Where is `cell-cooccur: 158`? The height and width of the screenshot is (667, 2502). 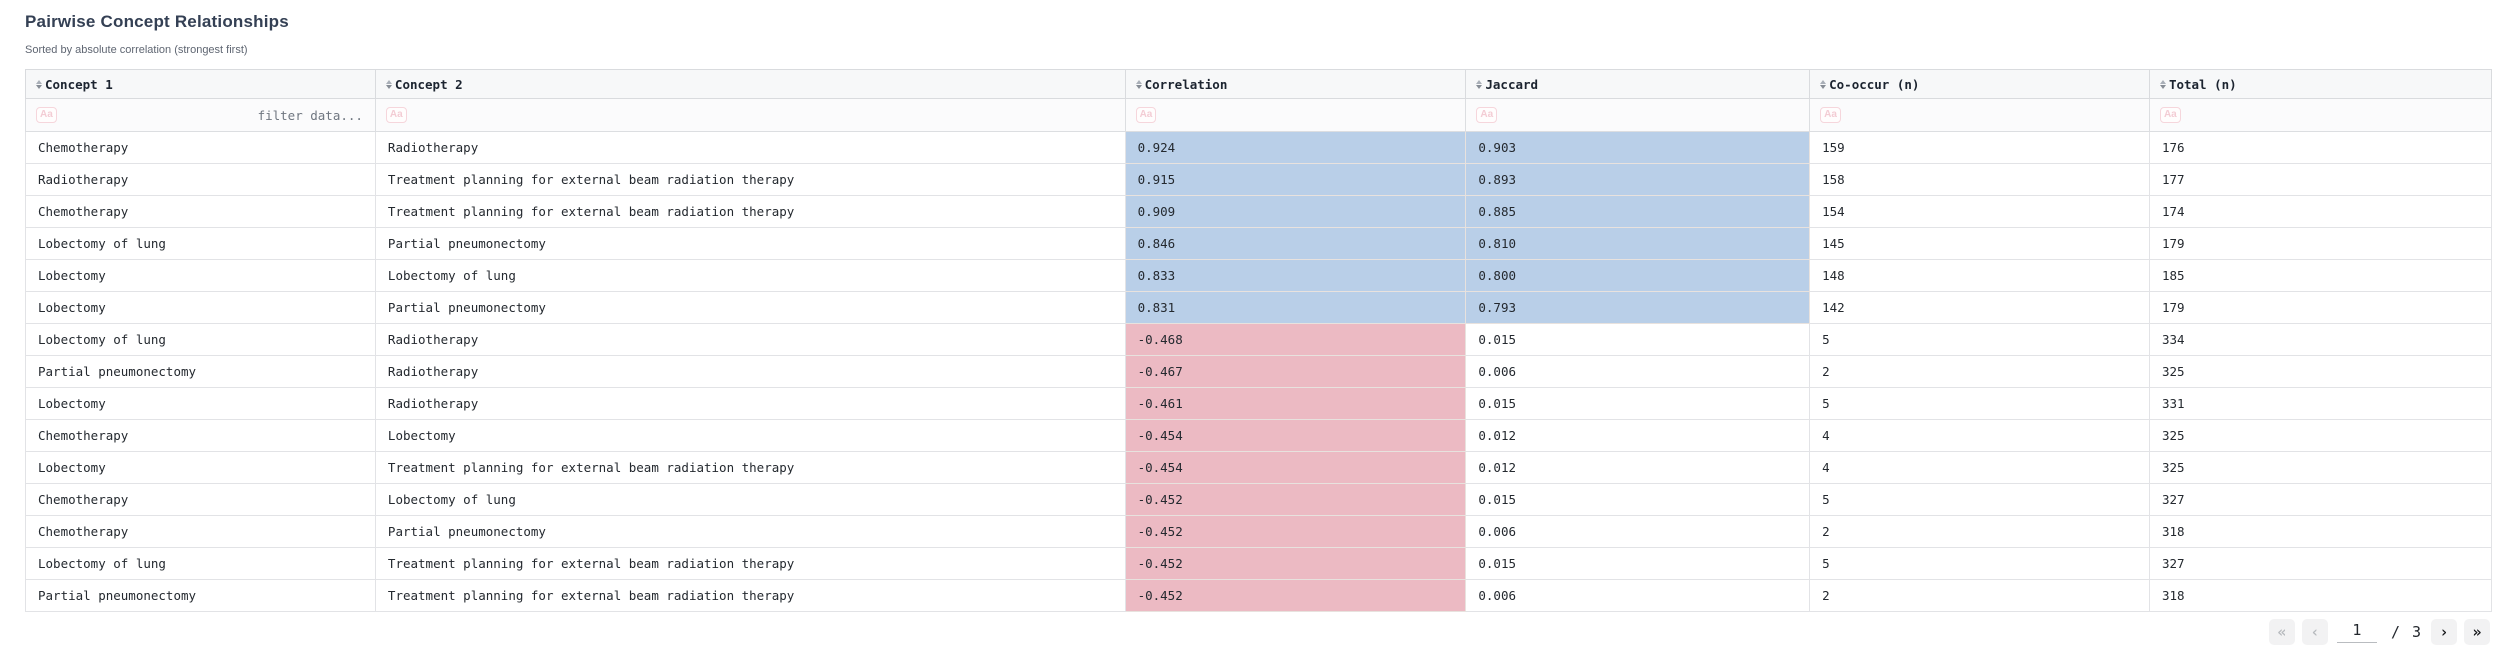 cell-cooccur: 158 is located at coordinates (1979, 179).